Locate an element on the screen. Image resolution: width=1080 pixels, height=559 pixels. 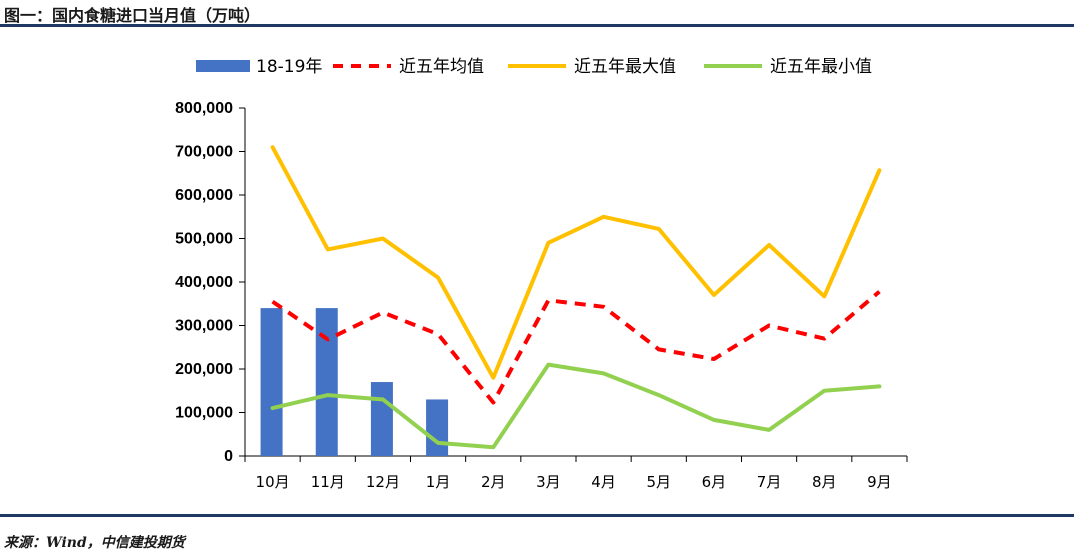
x-tick-label: 4月 is located at coordinates (603, 482).